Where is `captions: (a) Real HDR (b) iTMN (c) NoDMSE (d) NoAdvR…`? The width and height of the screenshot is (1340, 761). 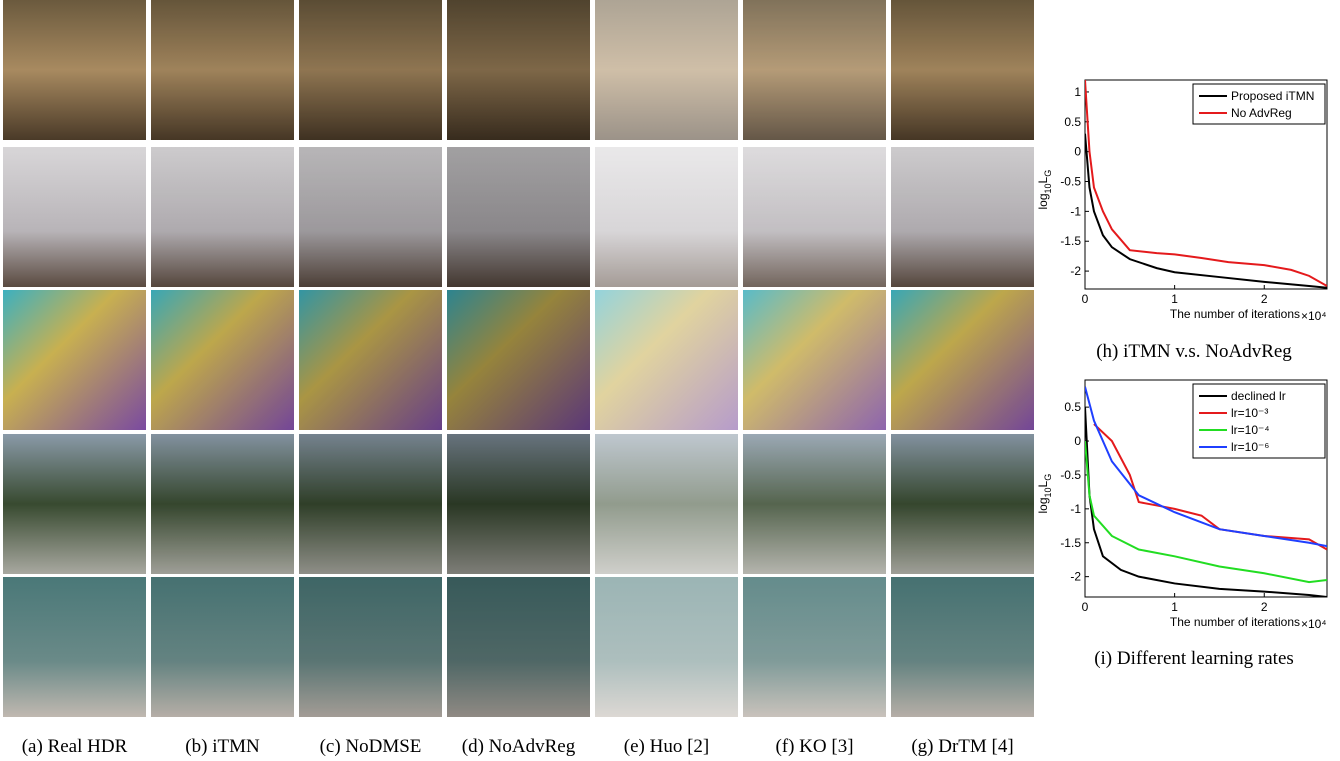 captions: (a) Real HDR (b) iTMN (c) NoDMSE (d) NoAdvR… is located at coordinates (518, 746).